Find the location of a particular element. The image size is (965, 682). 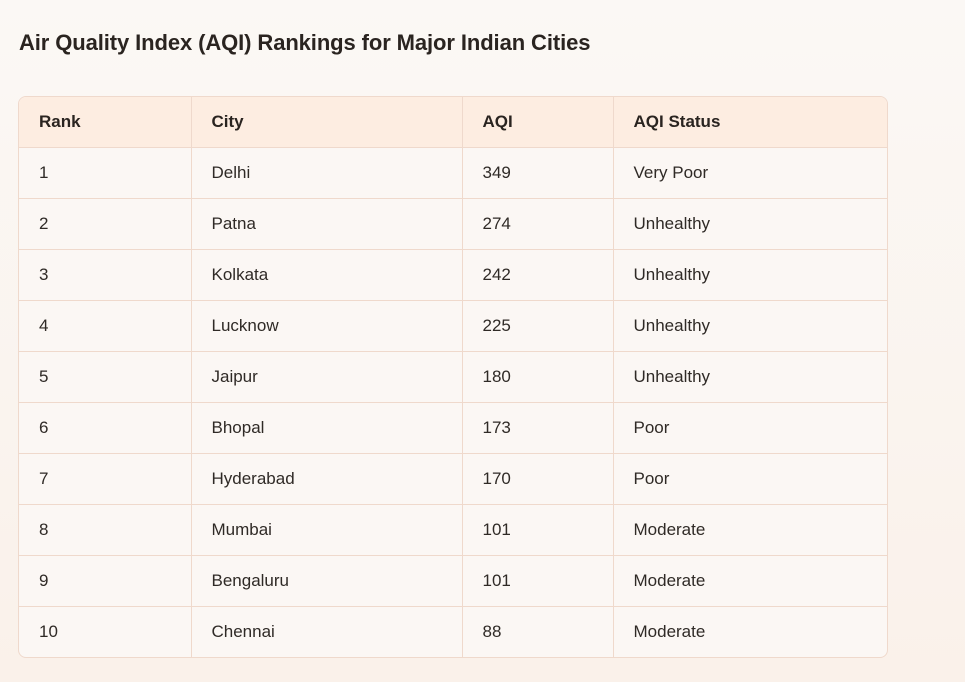

column-header-city: City is located at coordinates (327, 122).